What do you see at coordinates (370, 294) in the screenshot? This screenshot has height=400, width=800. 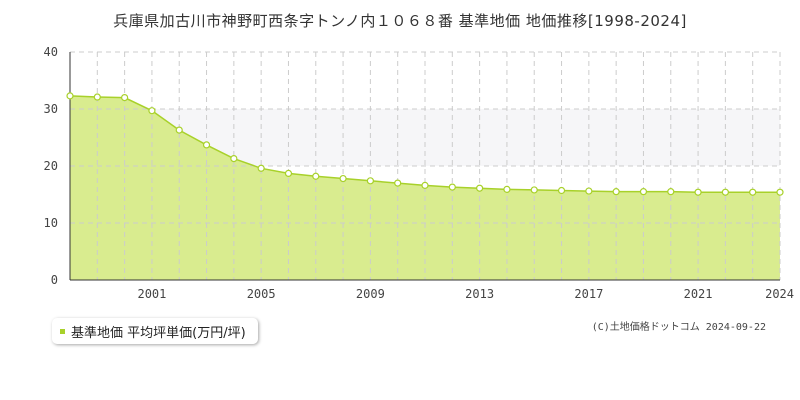 I see `x-tick-label: 2009` at bounding box center [370, 294].